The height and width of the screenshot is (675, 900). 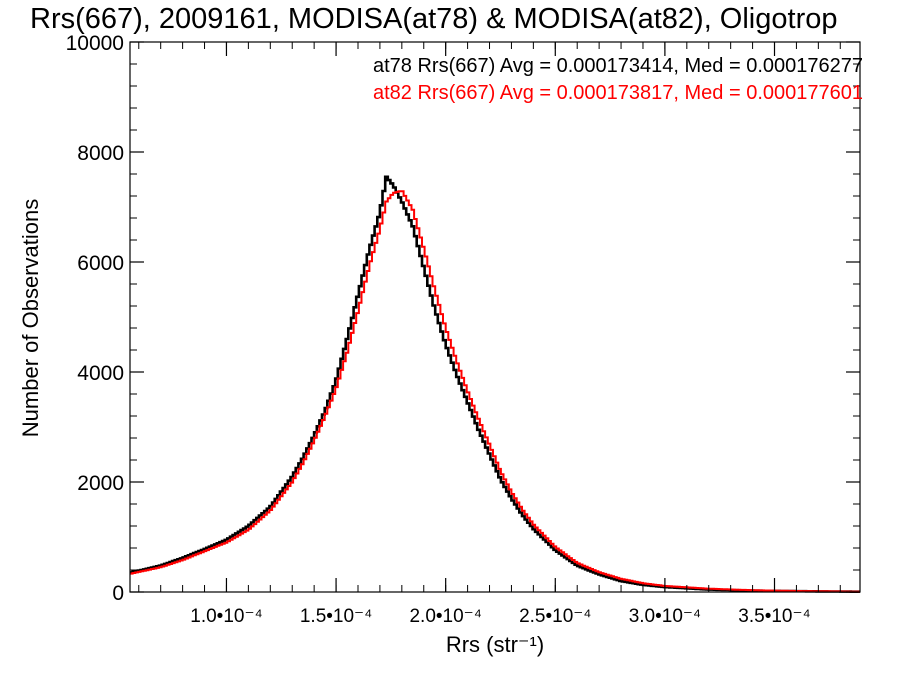 I want to click on y-tick-label: 0, so click(x=118, y=593).